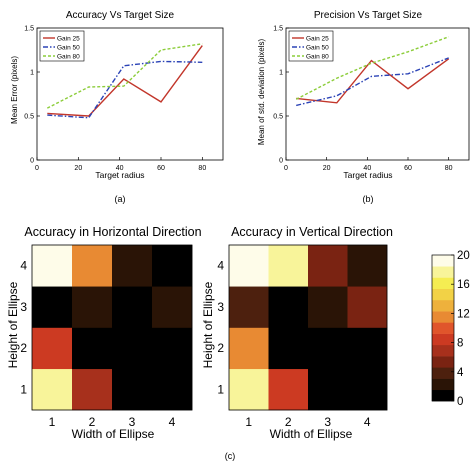 The width and height of the screenshot is (474, 462). I want to click on chart-title: Accuracy in Horizontal Direction, so click(112, 232).